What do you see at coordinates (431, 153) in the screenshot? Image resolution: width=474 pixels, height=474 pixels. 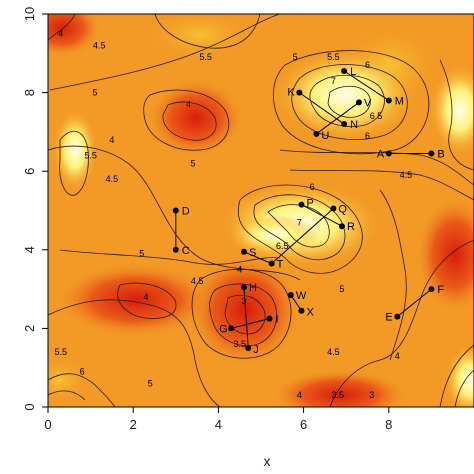 I see `point-B` at bounding box center [431, 153].